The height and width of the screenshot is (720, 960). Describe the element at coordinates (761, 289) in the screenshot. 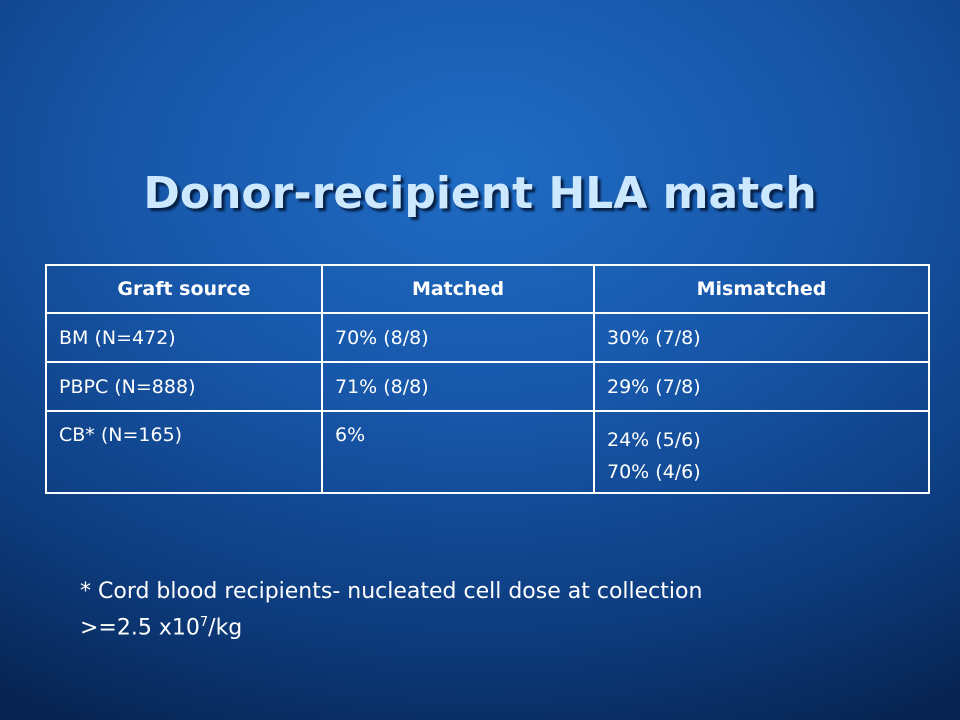

I see `header-cell: Mismatched` at that location.